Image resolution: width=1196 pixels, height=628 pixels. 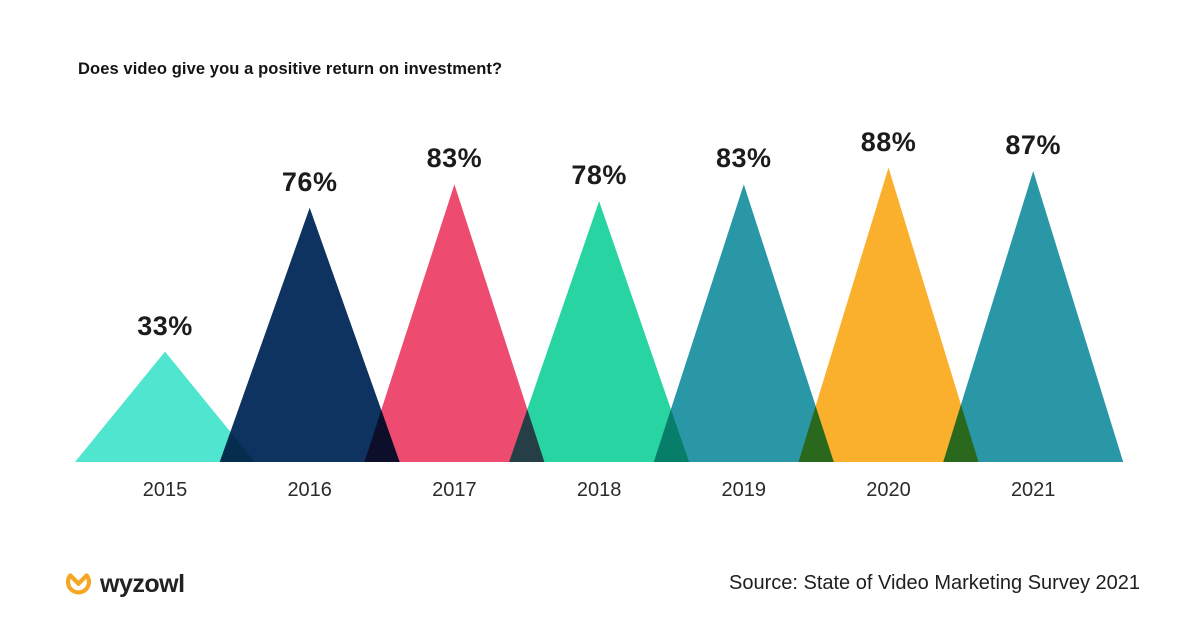 What do you see at coordinates (599, 331) in the screenshot?
I see `triangle-2018` at bounding box center [599, 331].